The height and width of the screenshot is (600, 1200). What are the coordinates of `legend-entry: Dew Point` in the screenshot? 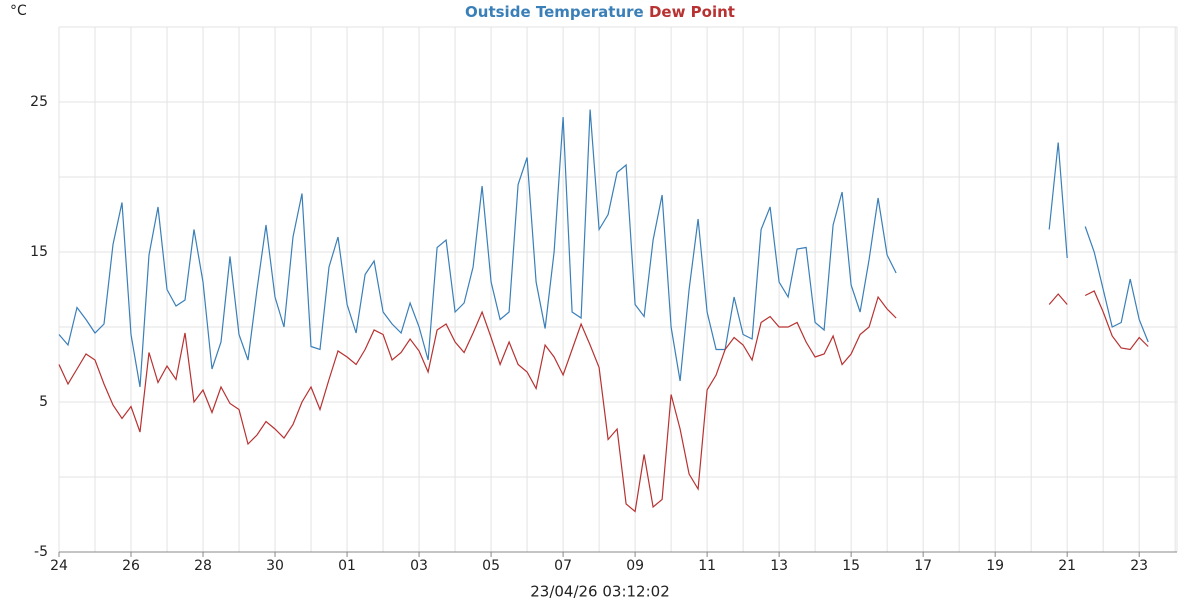 It's located at (692, 12).